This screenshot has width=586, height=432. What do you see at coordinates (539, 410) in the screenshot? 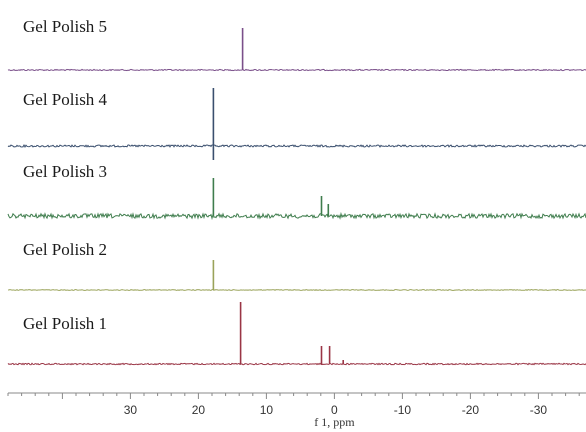
I see `x-tick-label: -30` at bounding box center [539, 410].